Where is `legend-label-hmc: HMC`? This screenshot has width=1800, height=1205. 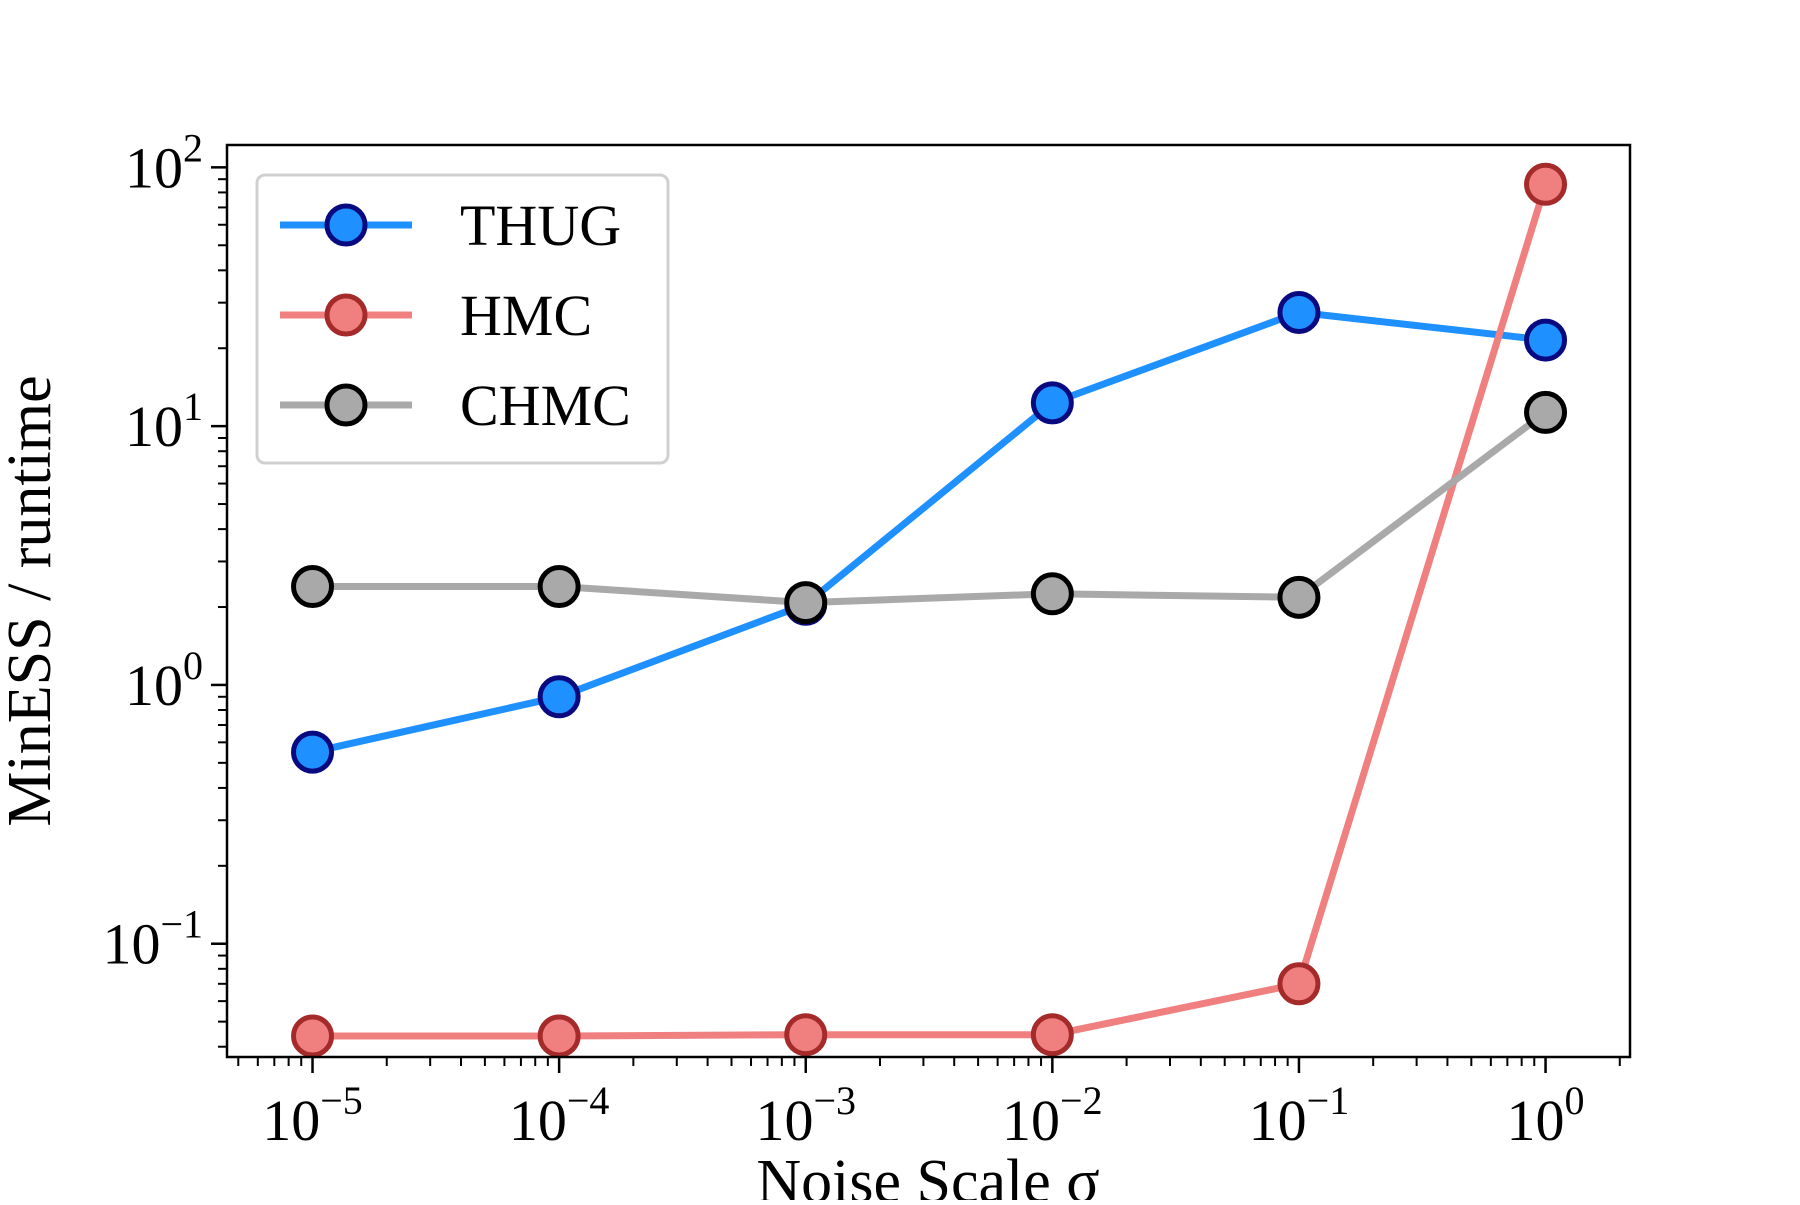
legend-label-hmc: HMC is located at coordinates (526, 315).